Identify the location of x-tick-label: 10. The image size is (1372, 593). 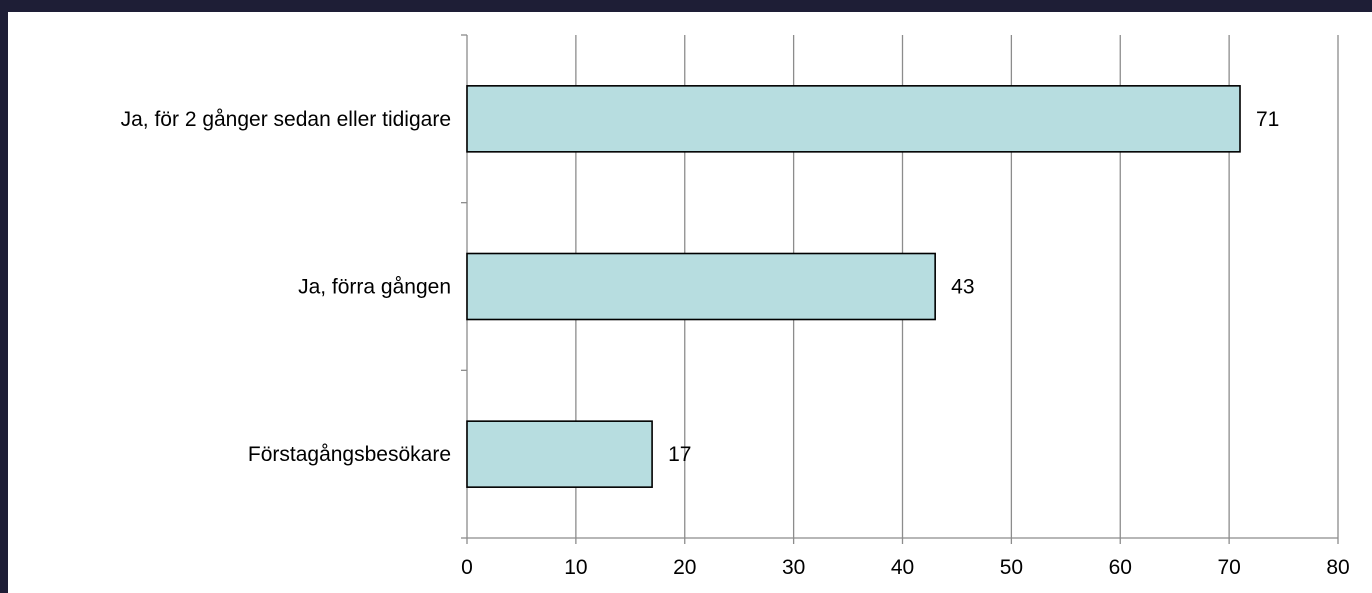
(575, 567).